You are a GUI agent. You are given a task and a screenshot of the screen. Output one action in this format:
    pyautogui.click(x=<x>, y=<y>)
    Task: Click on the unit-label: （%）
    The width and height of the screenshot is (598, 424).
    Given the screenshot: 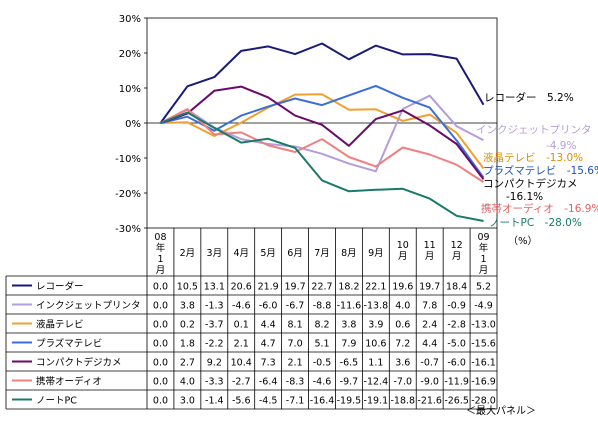 What is the action you would take?
    pyautogui.click(x=523, y=241)
    